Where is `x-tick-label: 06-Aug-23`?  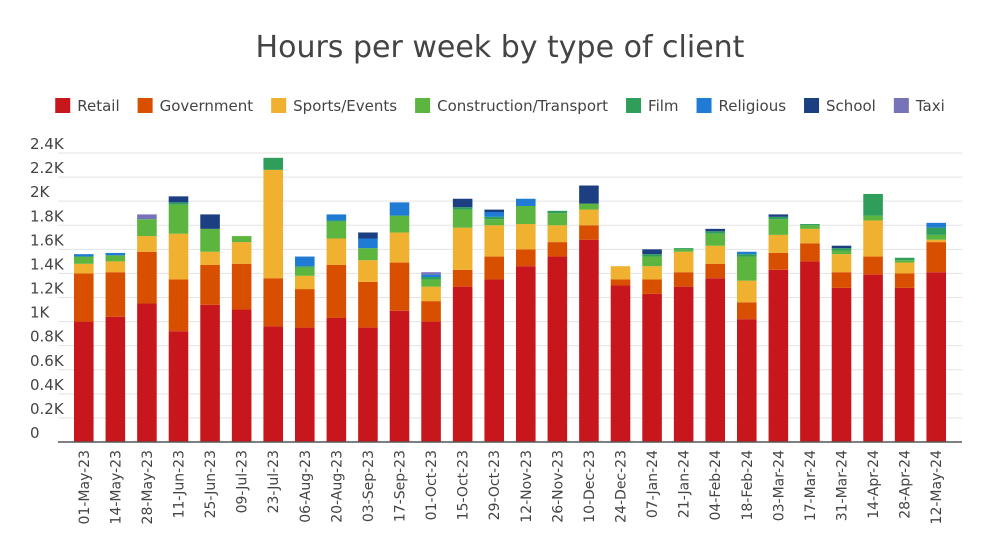
x-tick-label: 06-Aug-23 is located at coordinates (306, 486).